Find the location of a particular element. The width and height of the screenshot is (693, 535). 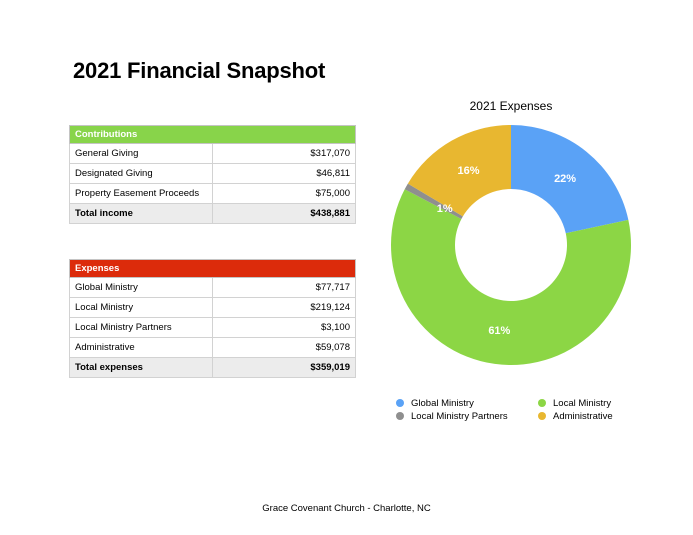

legend-item-global-ministry: Global Ministry is located at coordinates (467, 403).